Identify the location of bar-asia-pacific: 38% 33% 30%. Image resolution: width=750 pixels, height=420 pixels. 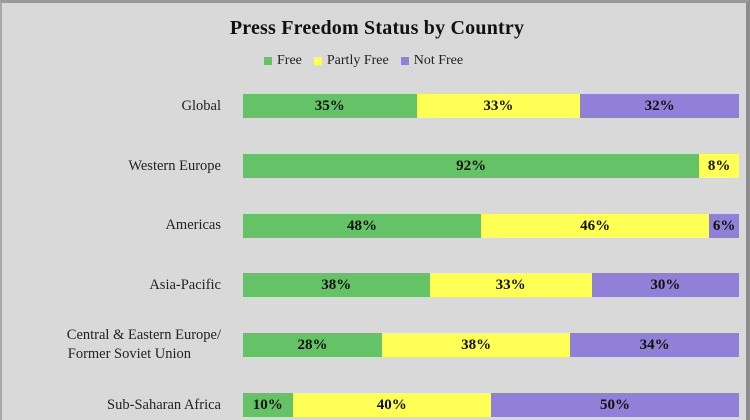
(491, 285).